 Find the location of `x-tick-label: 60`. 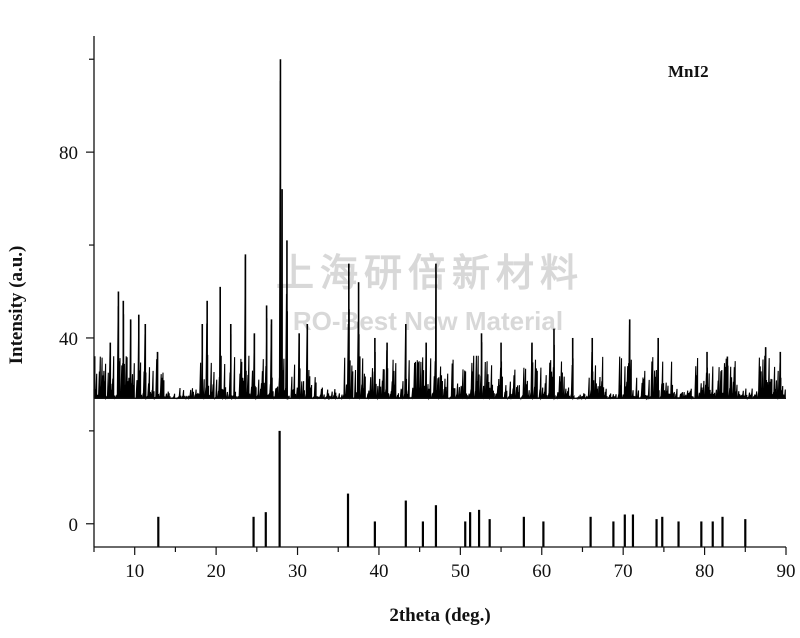

x-tick-label: 60 is located at coordinates (541, 571).